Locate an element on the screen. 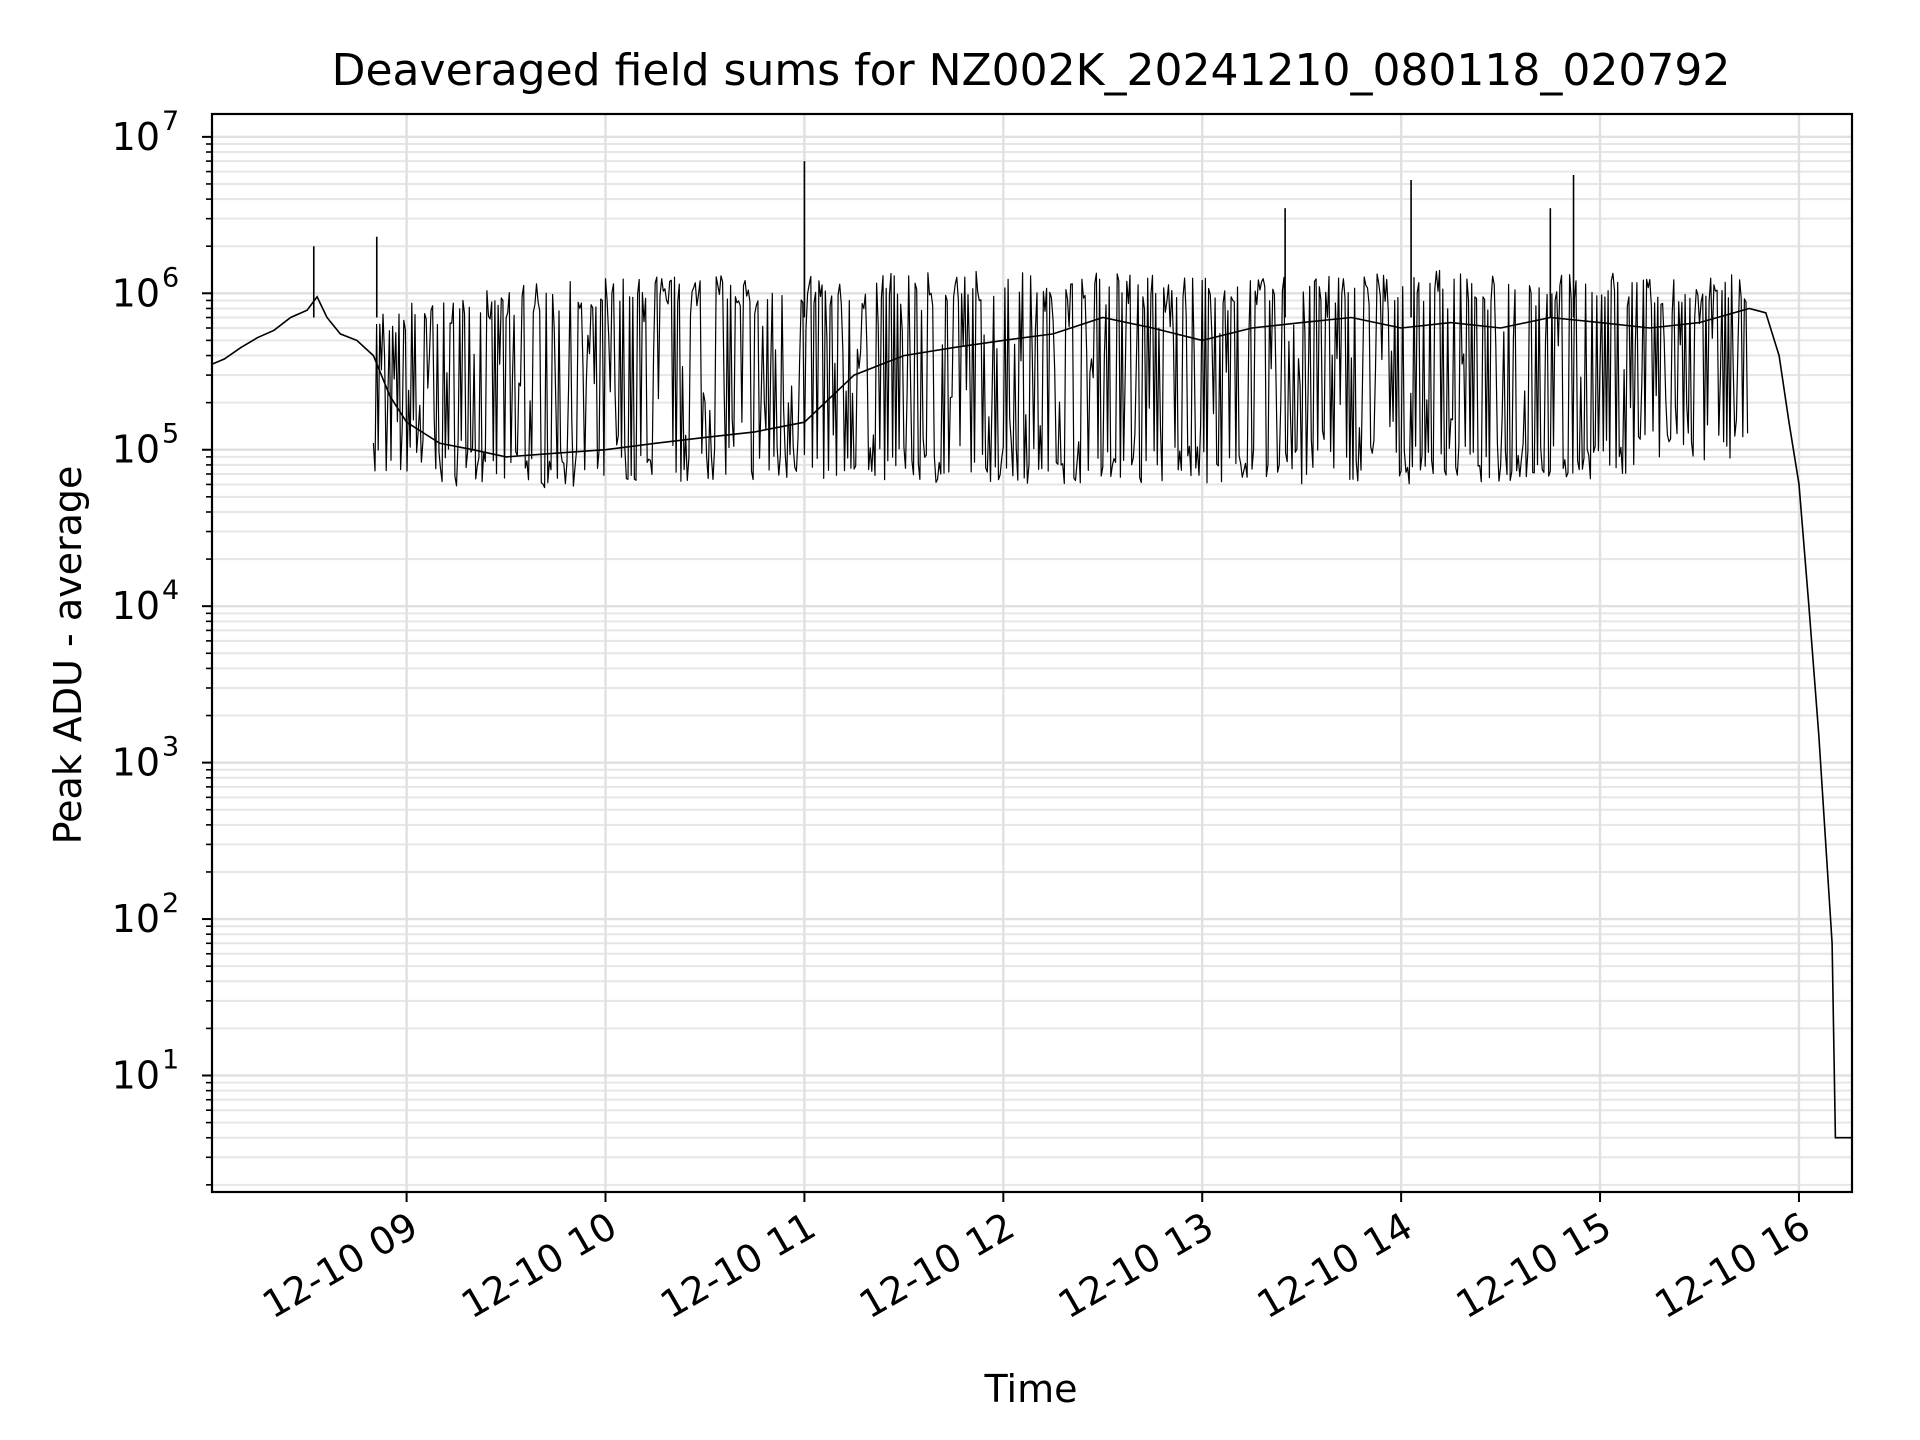  y-tick-label-exponent: 7 is located at coordinates (170, 121).